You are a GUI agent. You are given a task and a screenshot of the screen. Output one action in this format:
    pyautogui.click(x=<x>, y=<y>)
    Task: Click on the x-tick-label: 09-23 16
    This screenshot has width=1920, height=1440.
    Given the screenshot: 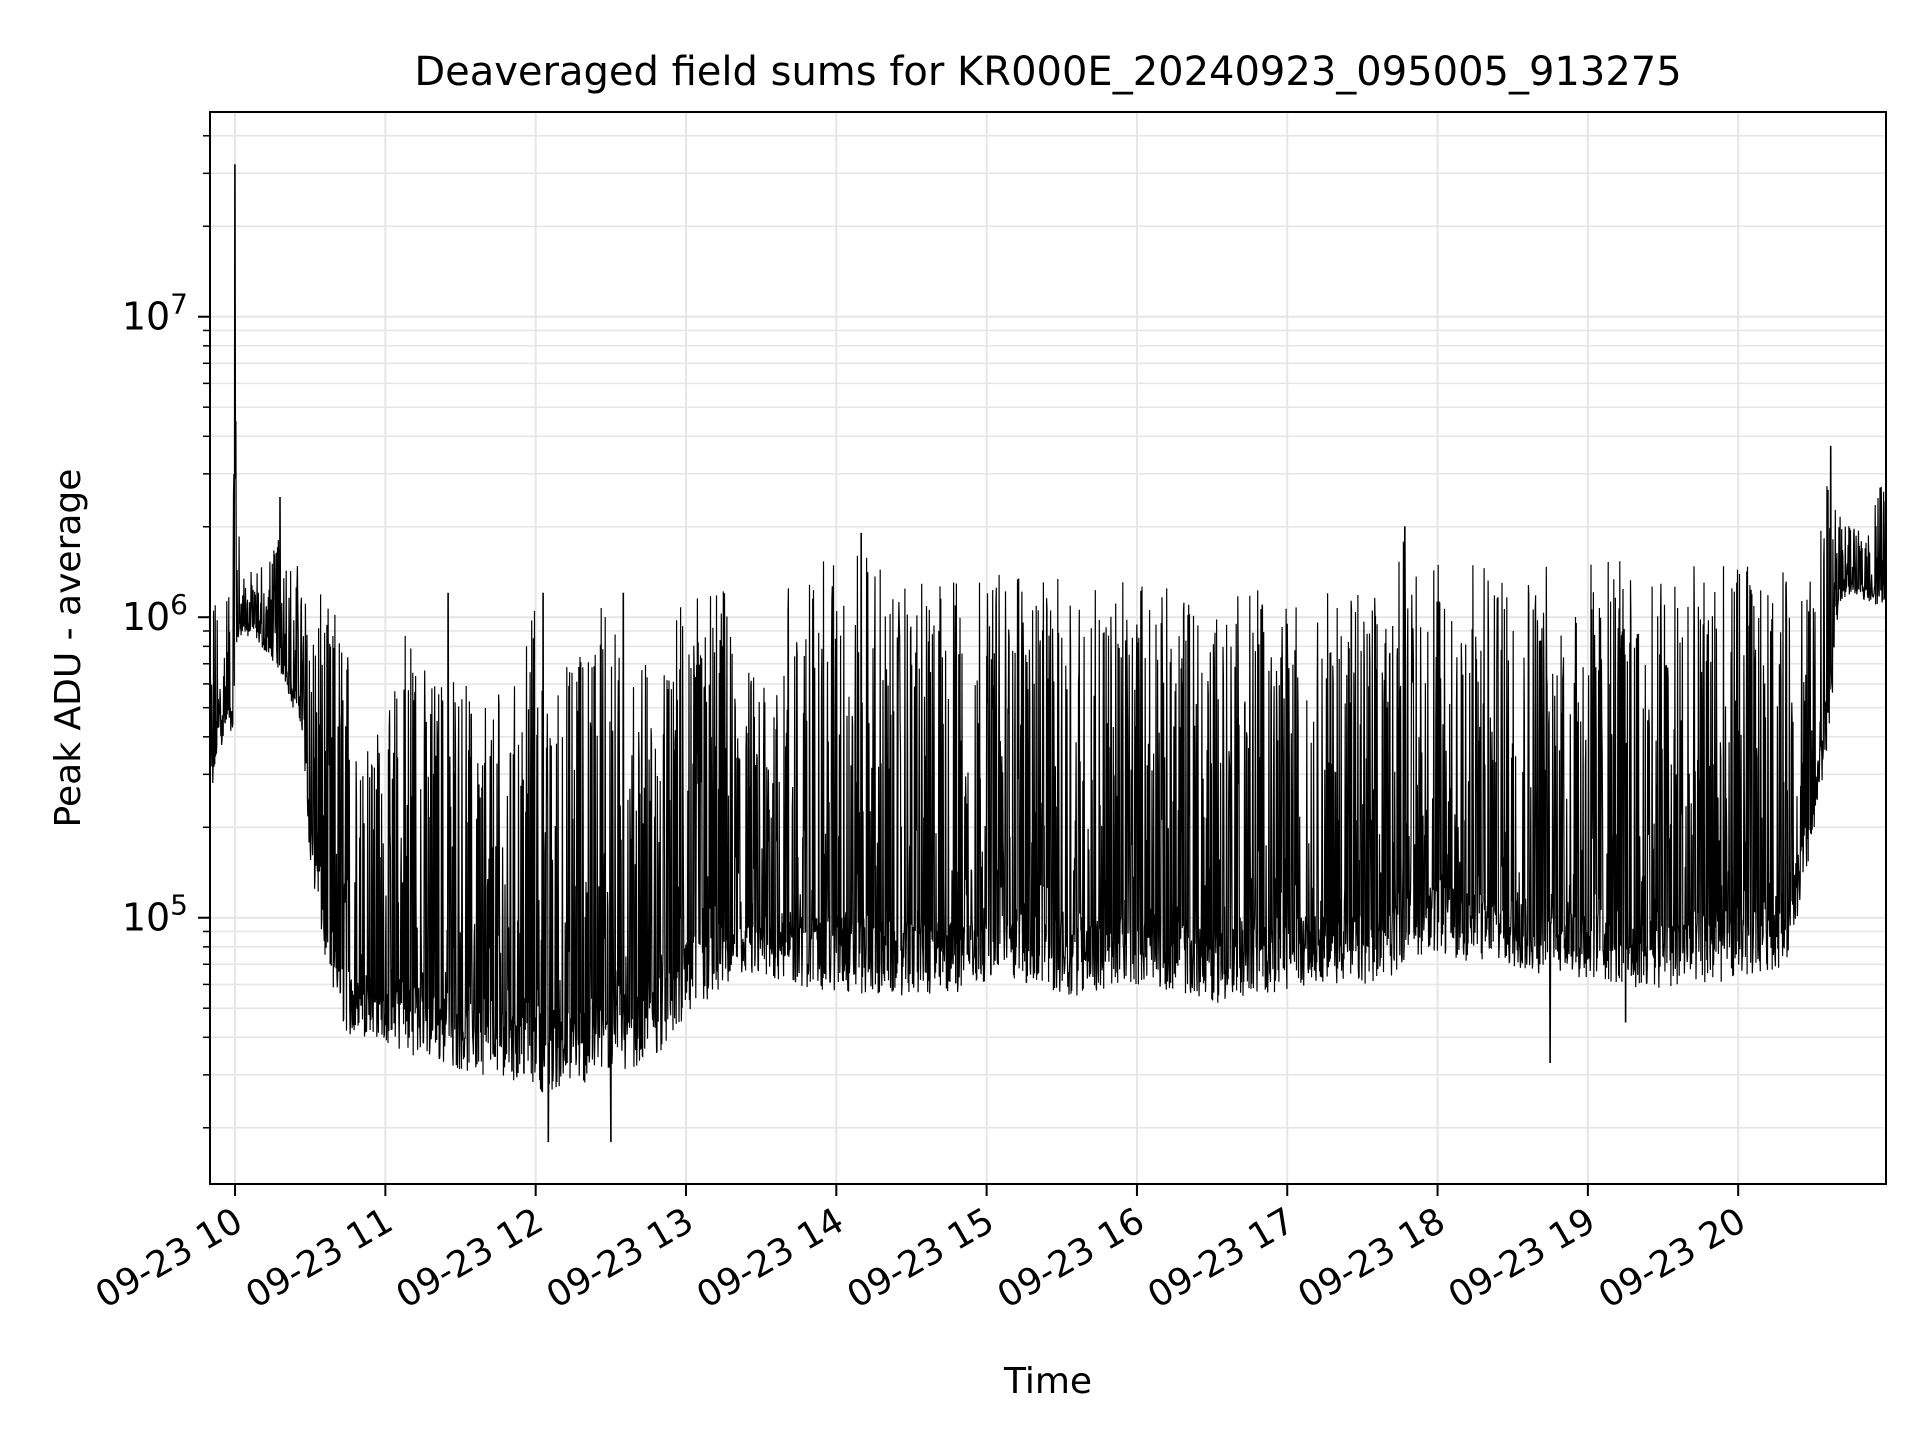 What is the action you would take?
    pyautogui.click(x=1071, y=1258)
    